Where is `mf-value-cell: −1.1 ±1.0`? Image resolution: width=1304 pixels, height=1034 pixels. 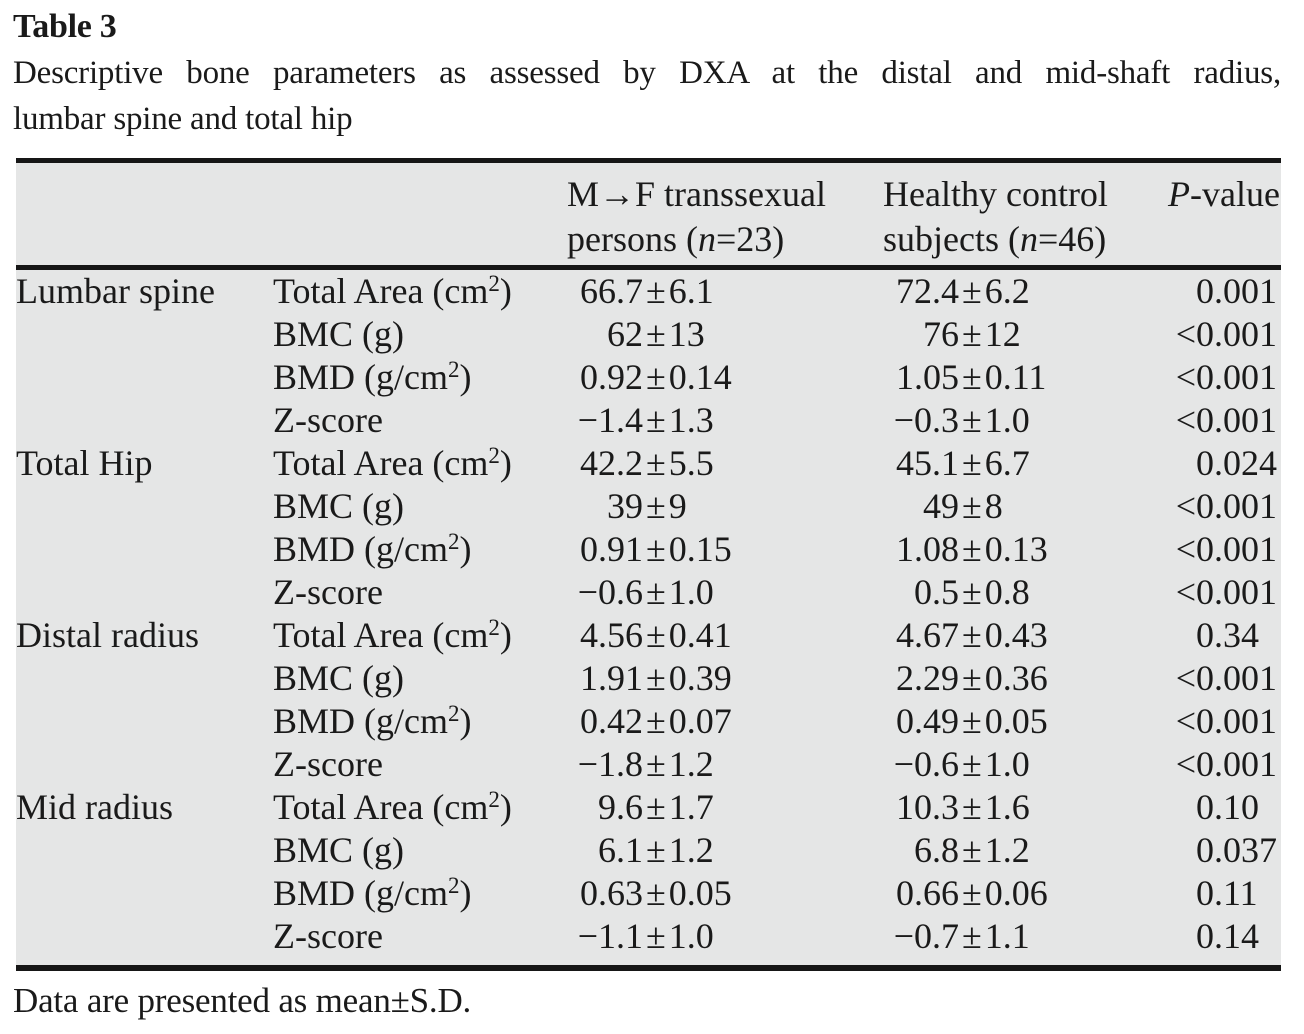
mf-value-cell: −1.1 ±1.0 is located at coordinates (645, 936).